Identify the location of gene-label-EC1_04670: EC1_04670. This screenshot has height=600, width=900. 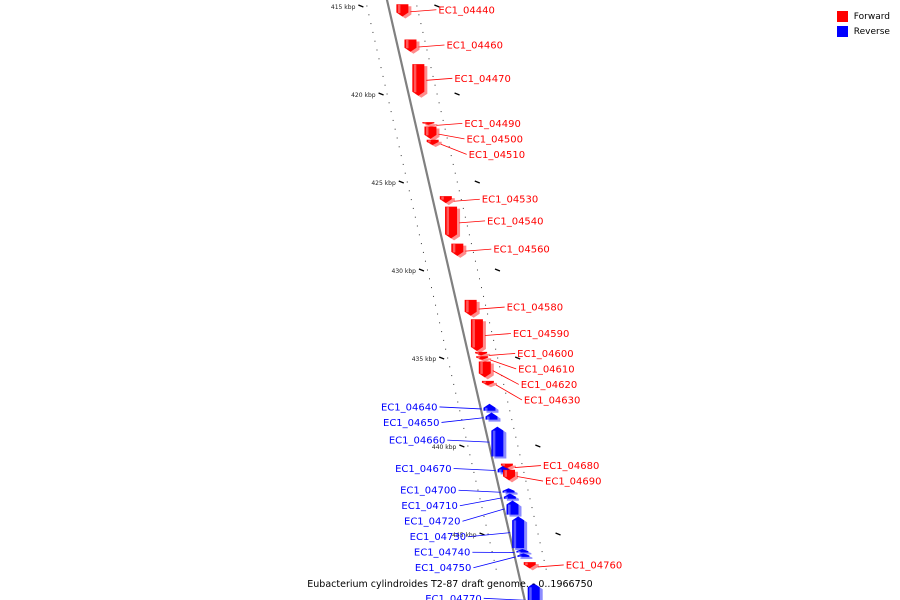
(423, 469).